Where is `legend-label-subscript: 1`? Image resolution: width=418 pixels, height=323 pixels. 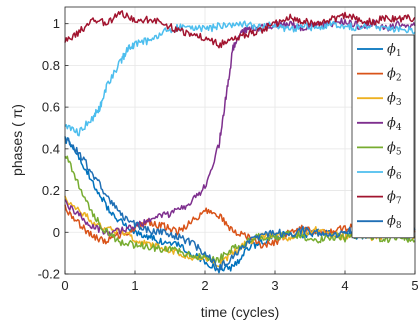 legend-label-subscript: 1 is located at coordinates (399, 54).